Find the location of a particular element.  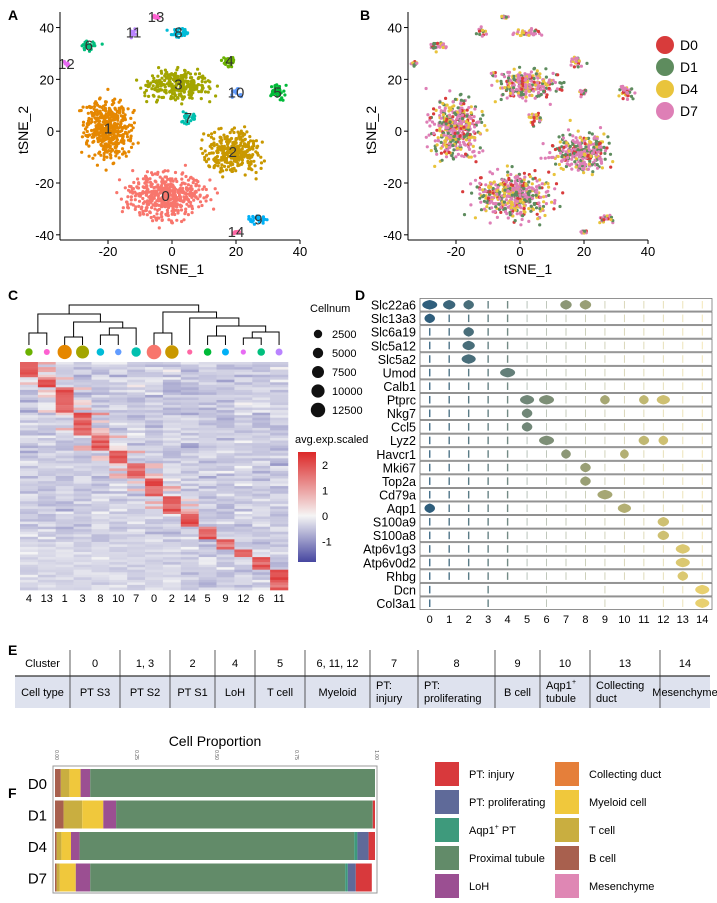

cluster-label: 5 is located at coordinates (277, 92).